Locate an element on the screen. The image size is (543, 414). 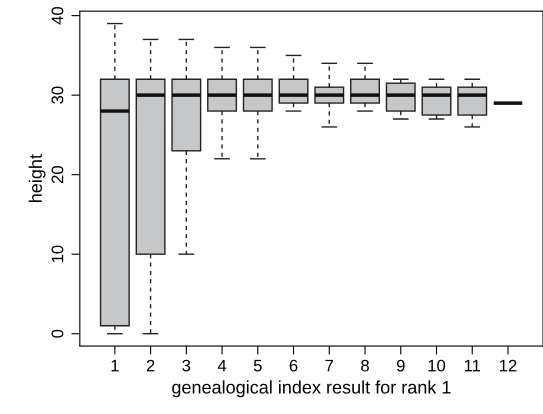
x-tick-label: 6 is located at coordinates (294, 366).